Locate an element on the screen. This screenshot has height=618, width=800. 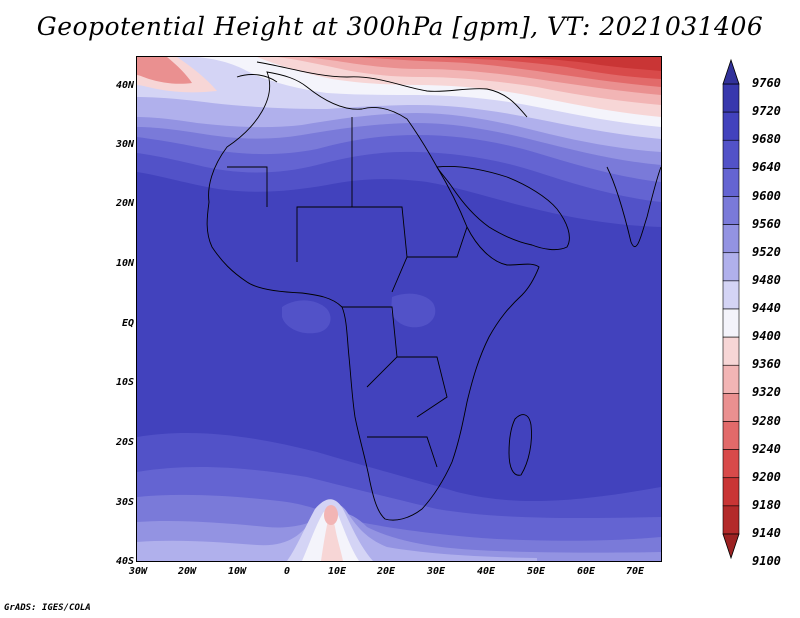
colorbar-label: 9360 is located at coordinates (766, 364).